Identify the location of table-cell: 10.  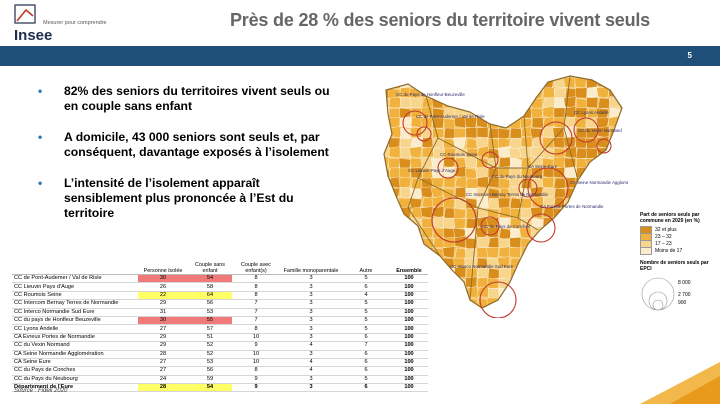
(256, 363).